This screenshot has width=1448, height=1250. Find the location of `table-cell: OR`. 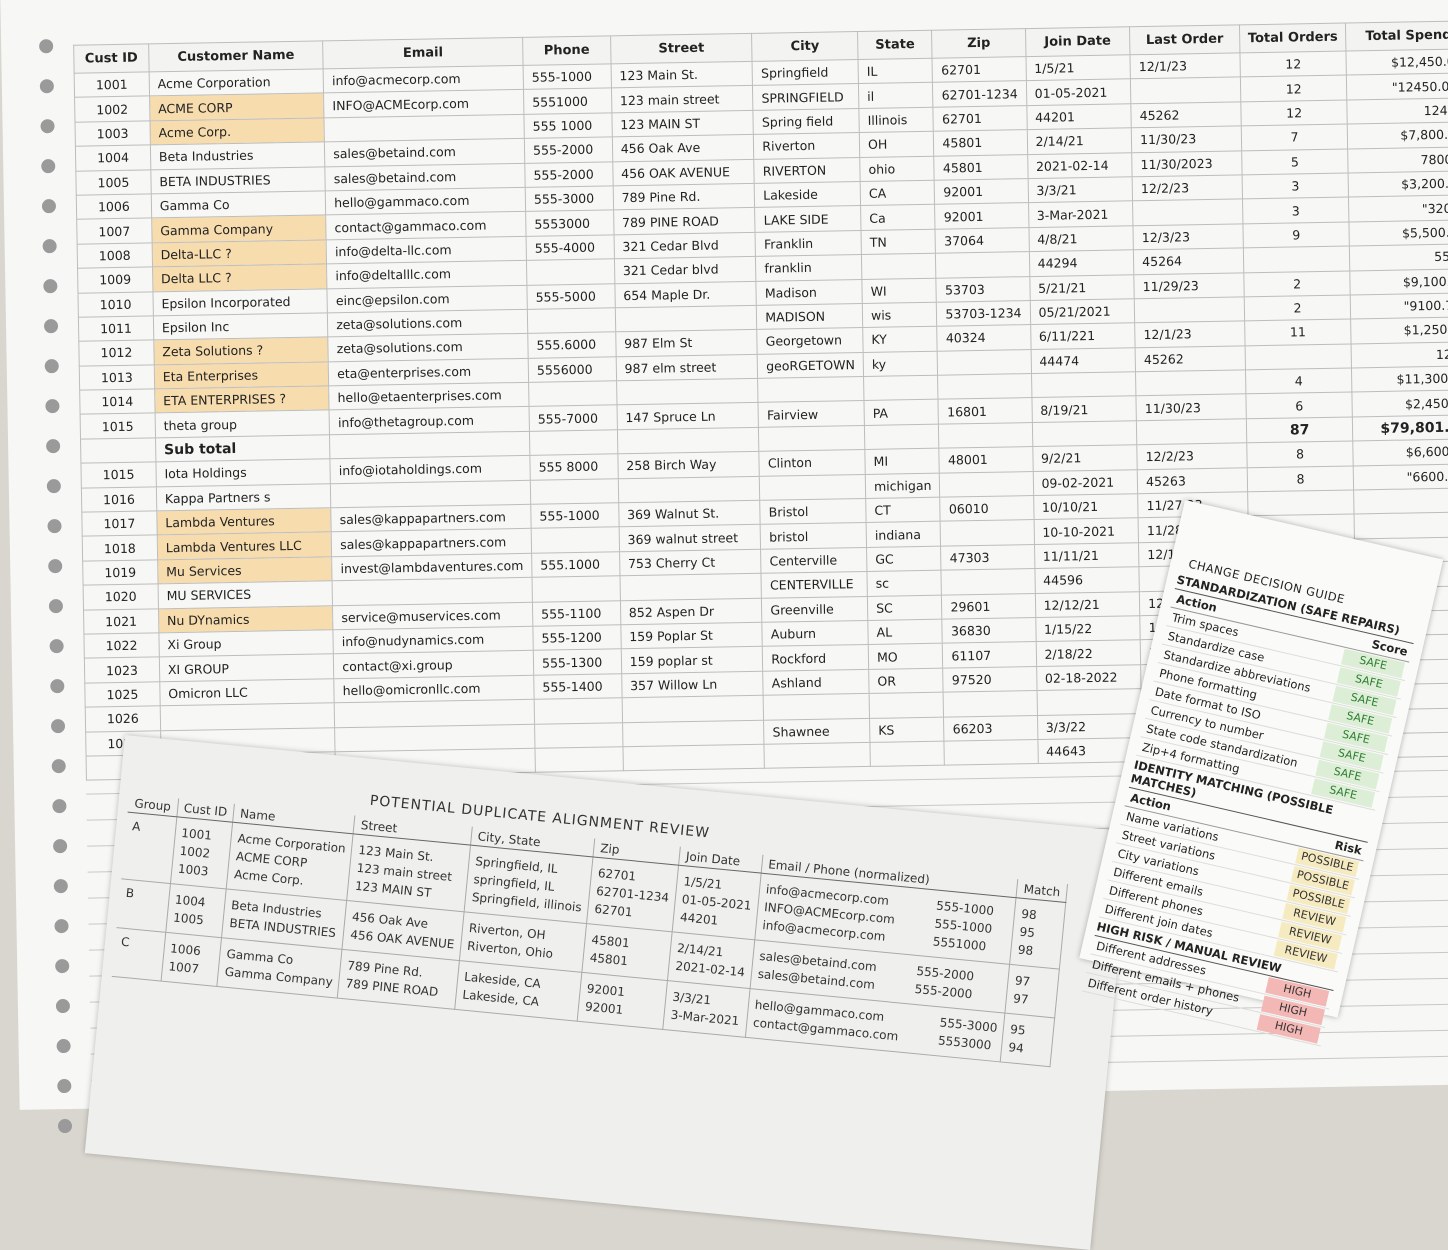

table-cell: OR is located at coordinates (906, 680).